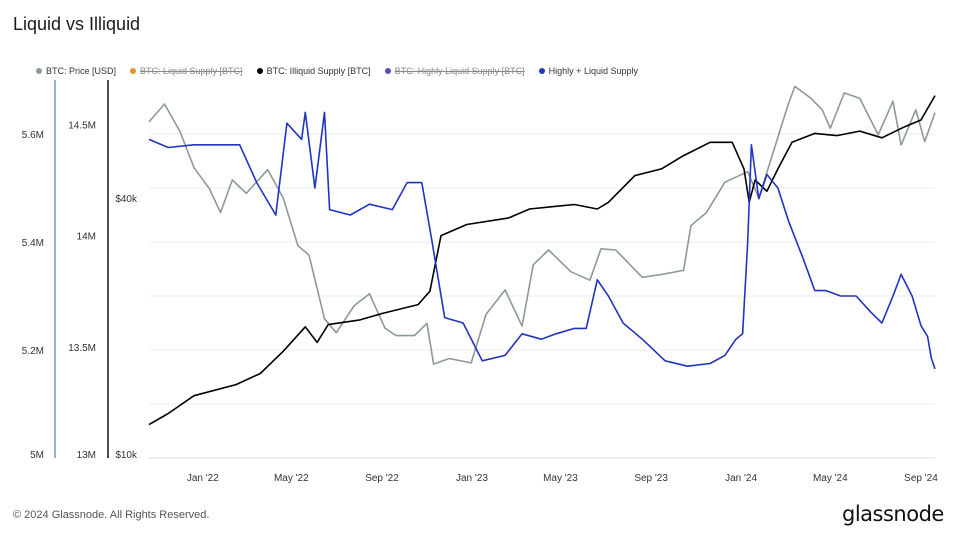 The width and height of the screenshot is (957, 535). I want to click on illiquid-tick-label: 14.5M, so click(82, 125).